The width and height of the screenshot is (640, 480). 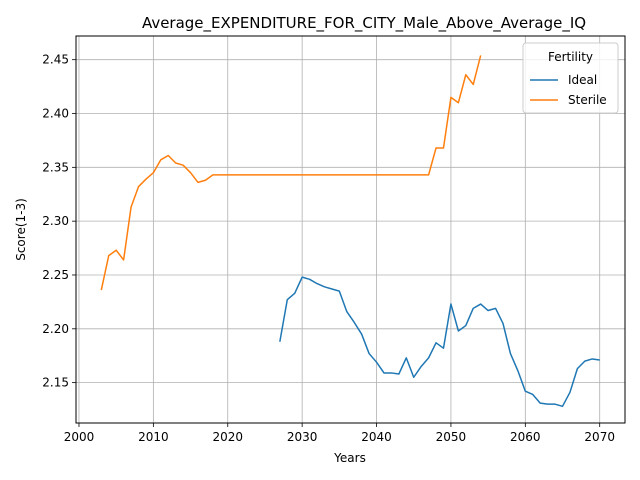 I want to click on x-tick-label: 2010, so click(x=153, y=437).